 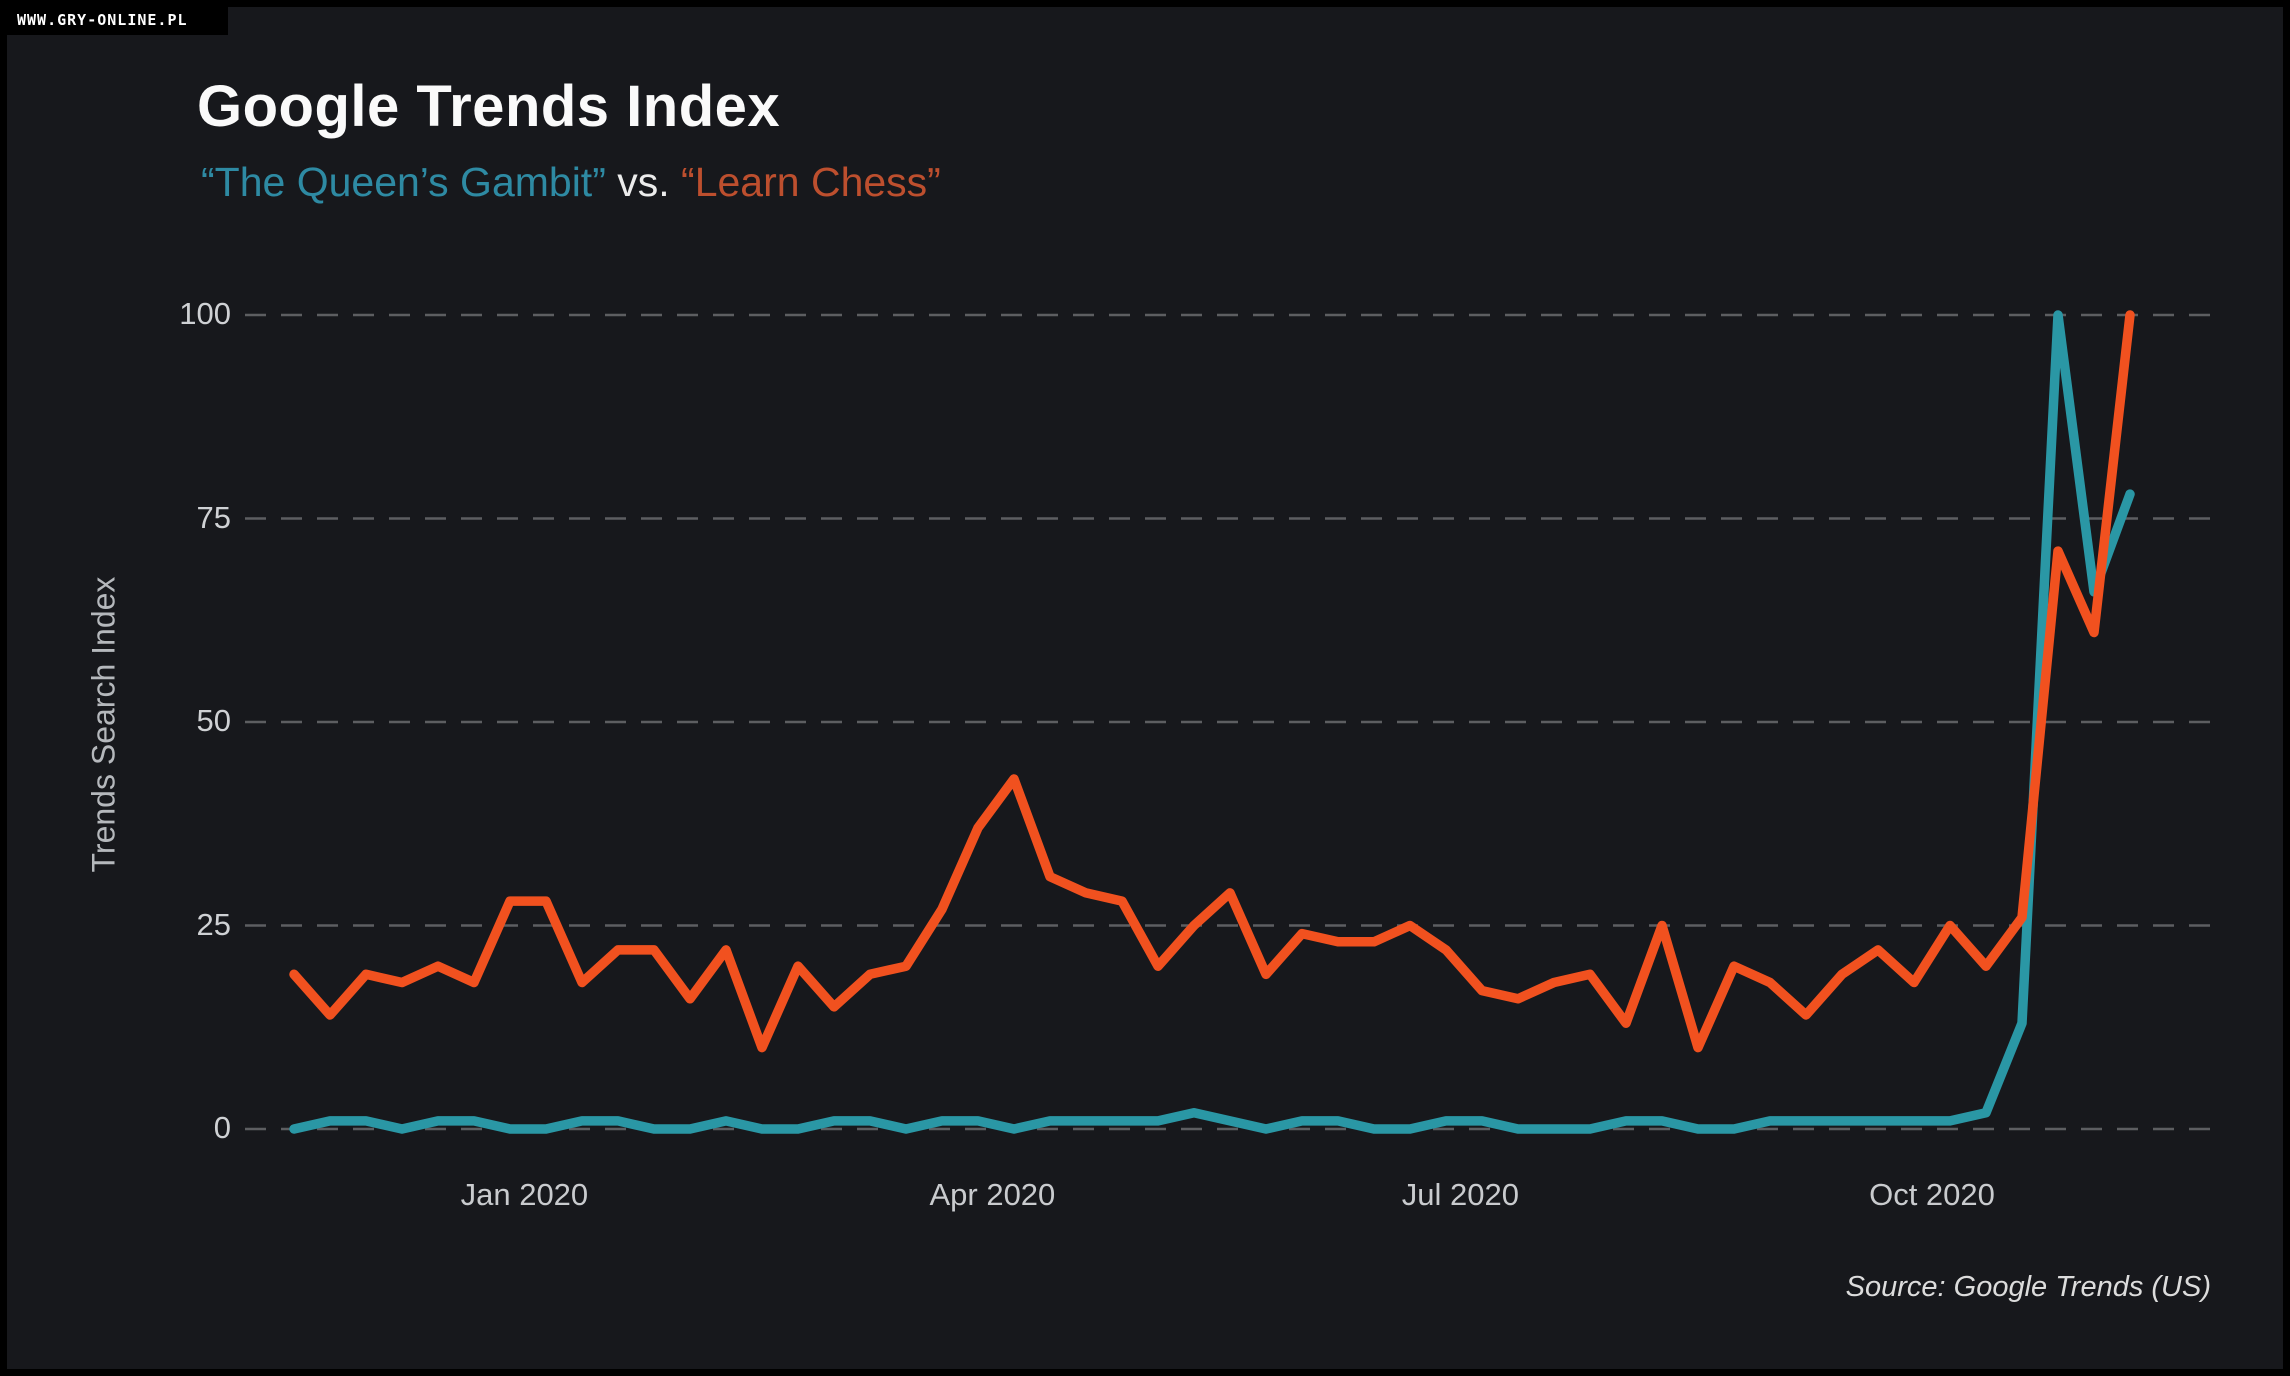 What do you see at coordinates (524, 1194) in the screenshot?
I see `x-tick-label-jan: Jan 2020` at bounding box center [524, 1194].